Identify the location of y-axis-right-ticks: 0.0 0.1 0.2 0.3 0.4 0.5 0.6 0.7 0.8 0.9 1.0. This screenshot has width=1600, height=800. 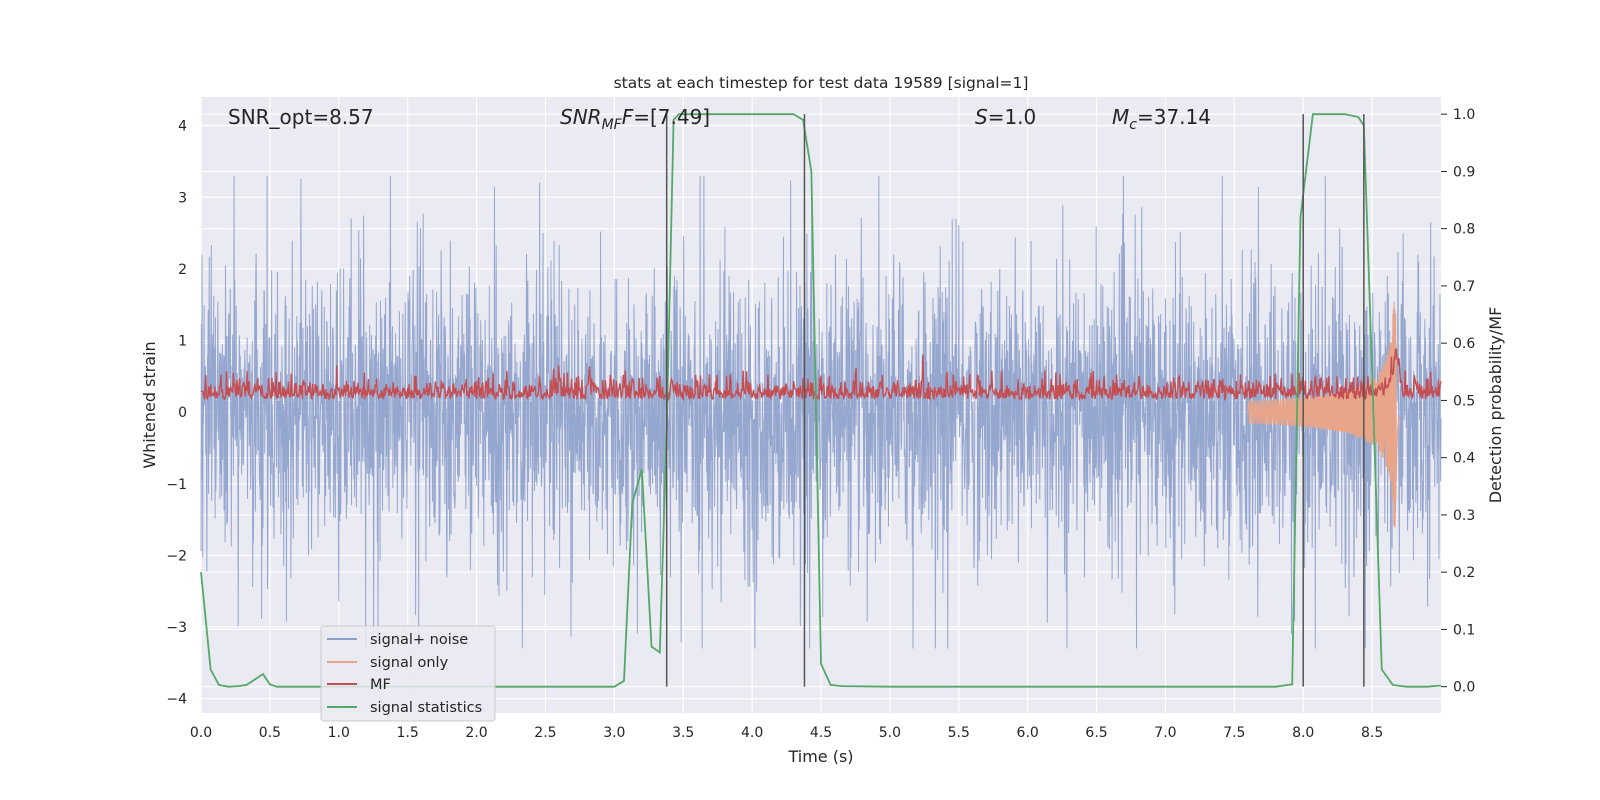
(1458, 401).